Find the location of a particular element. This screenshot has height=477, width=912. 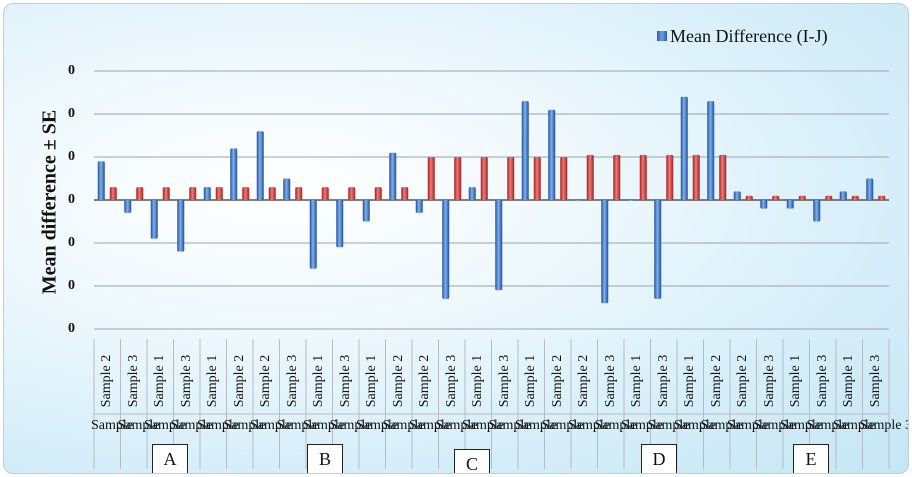

group-label-d: D is located at coordinates (659, 458).